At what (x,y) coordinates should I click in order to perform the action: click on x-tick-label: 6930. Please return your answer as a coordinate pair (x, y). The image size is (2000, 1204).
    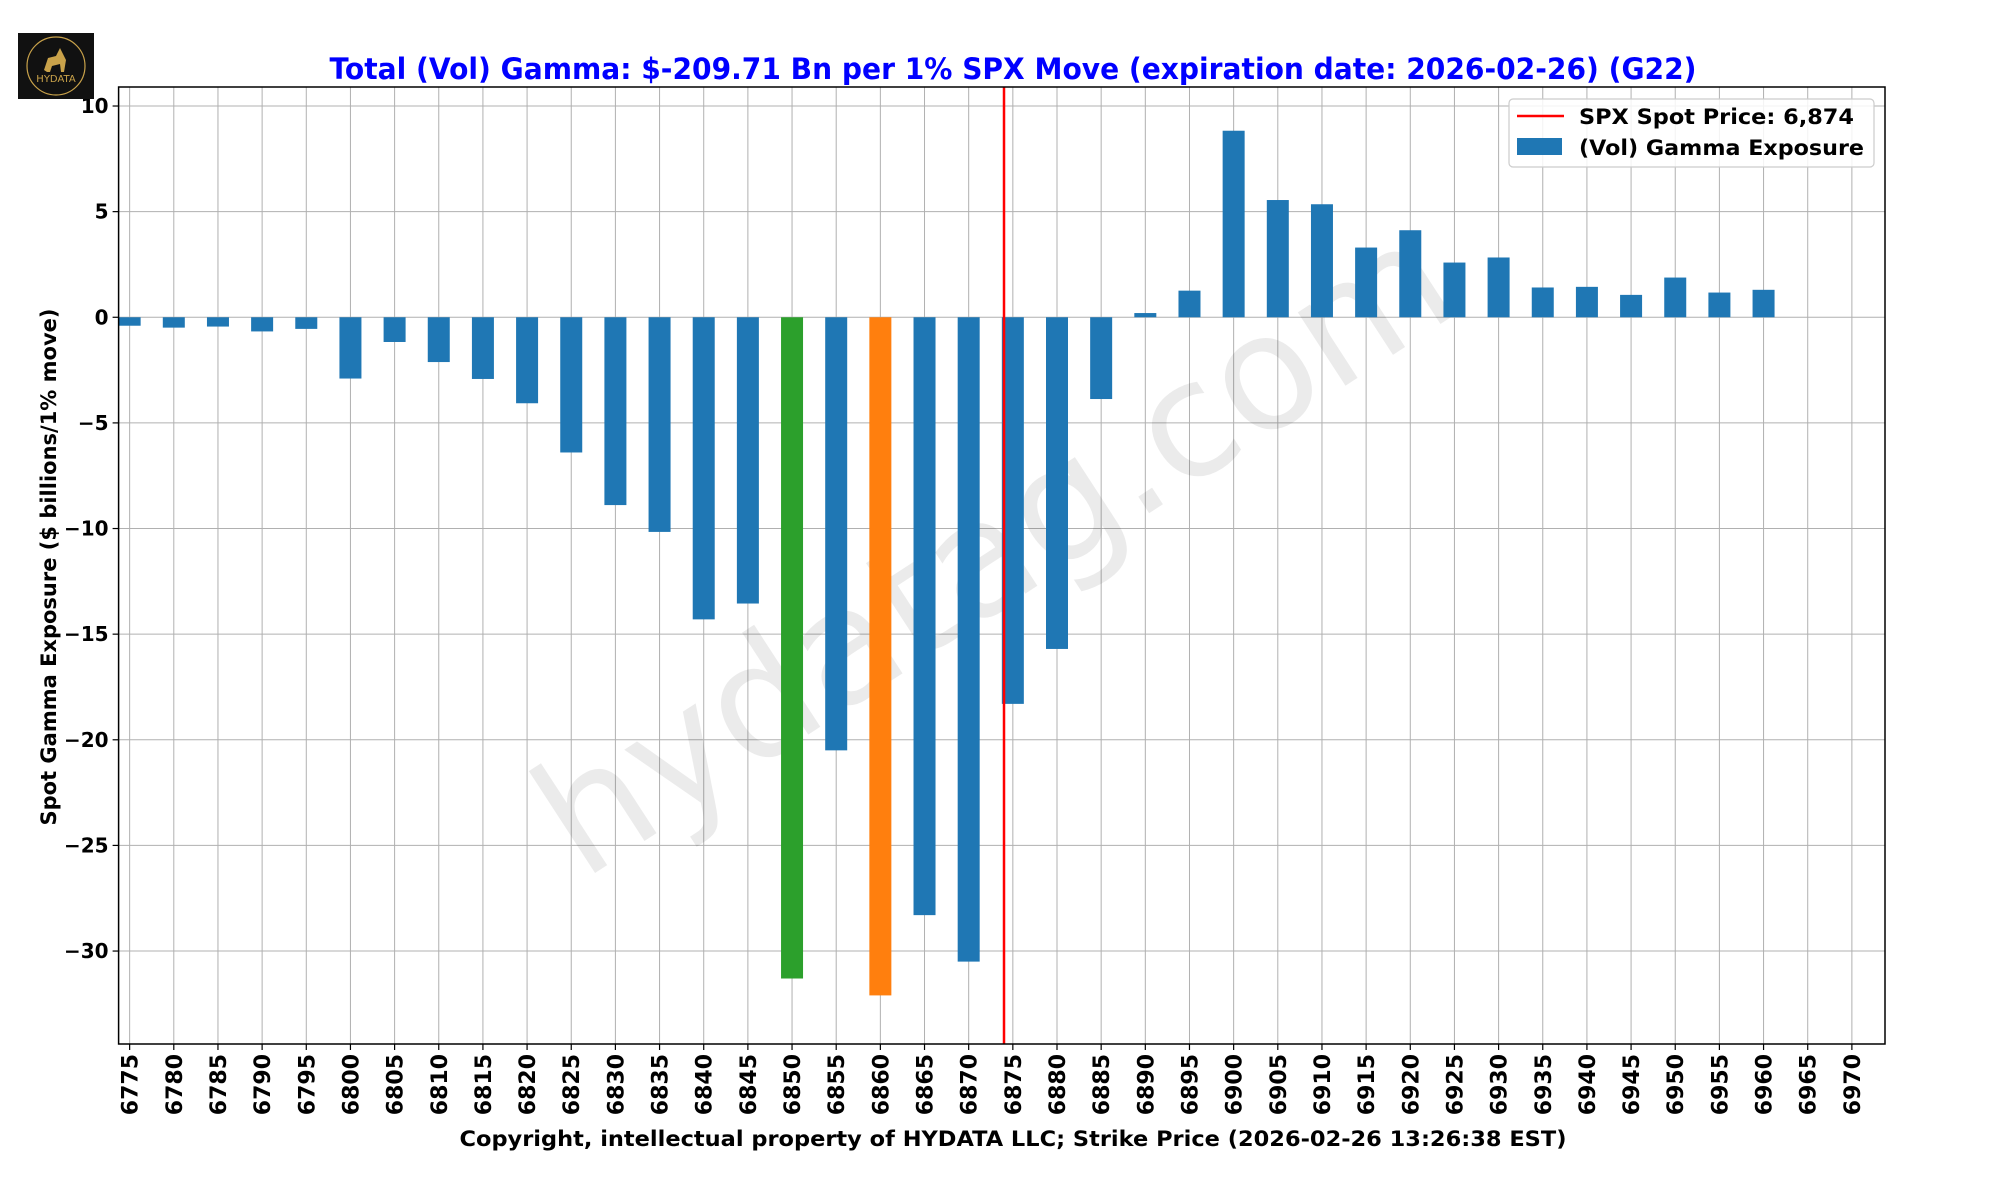
    Looking at the image, I should click on (1500, 1084).